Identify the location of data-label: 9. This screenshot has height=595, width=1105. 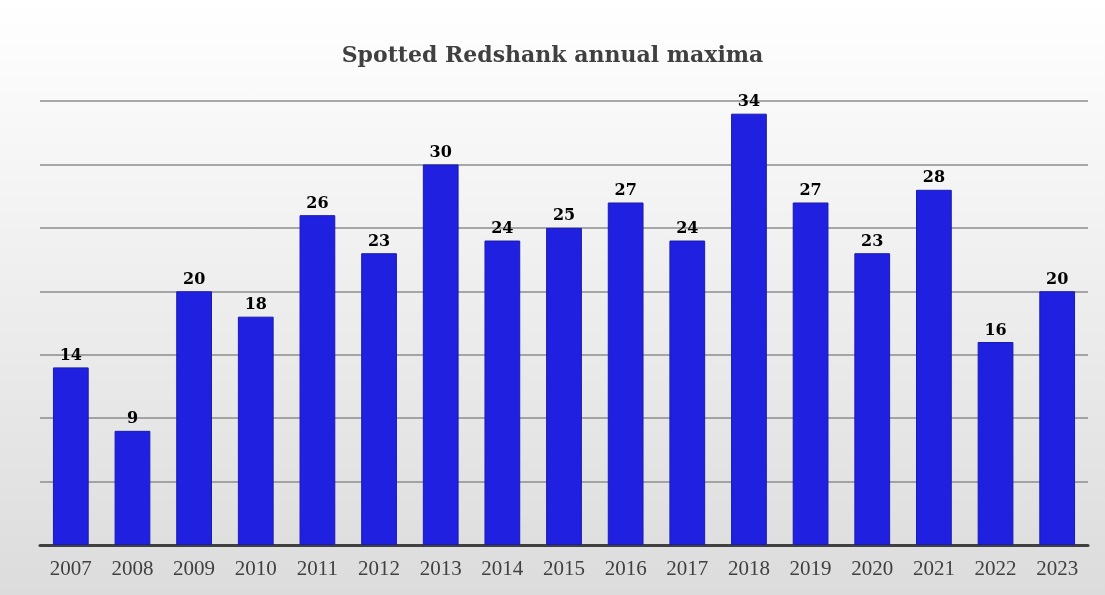
(132, 418).